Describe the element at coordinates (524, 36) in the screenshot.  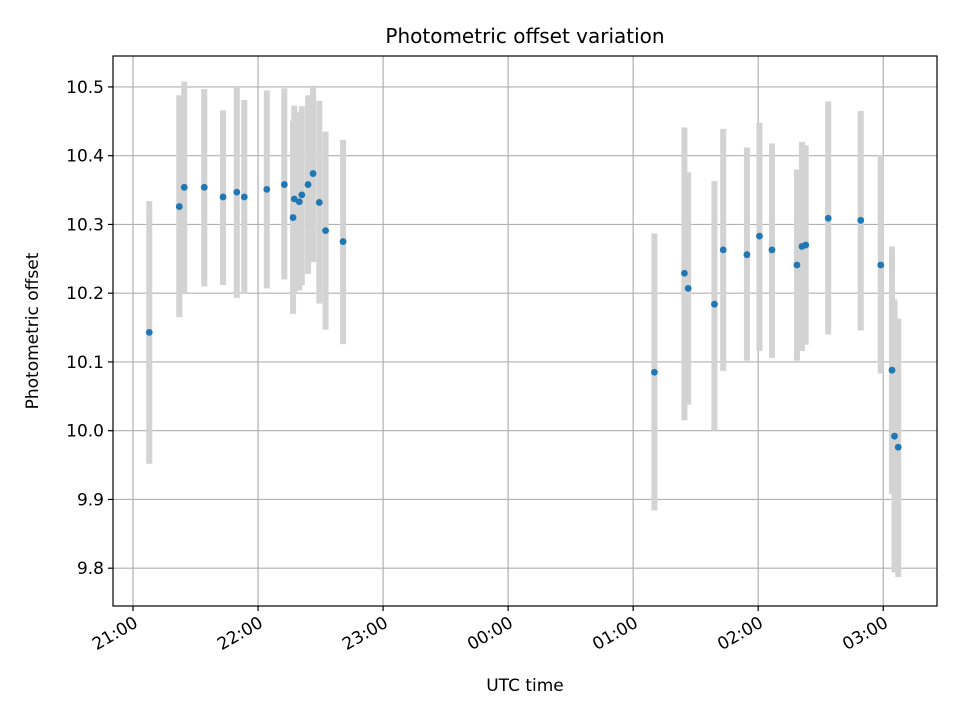
I see `chart-title: Photometric offset variation` at that location.